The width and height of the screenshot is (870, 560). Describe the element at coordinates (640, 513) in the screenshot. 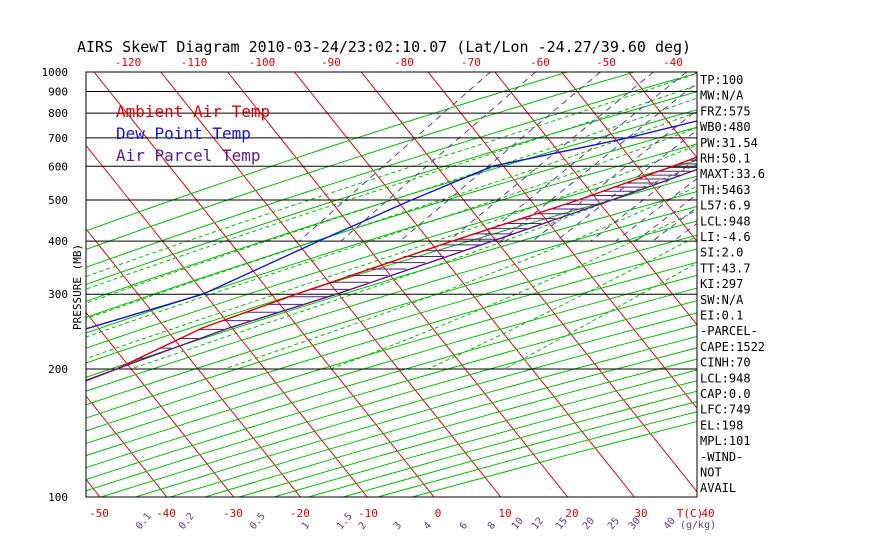

I see `bottom-temp-tick-label: 30` at that location.